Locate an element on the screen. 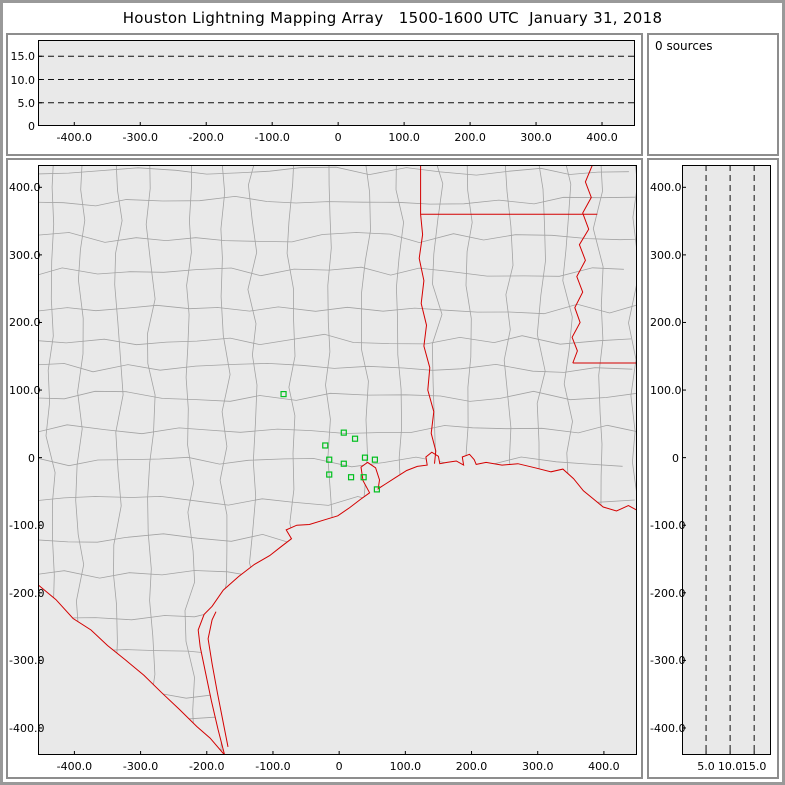 The image size is (785, 785). source-count-panel: 0 sources is located at coordinates (713, 94).